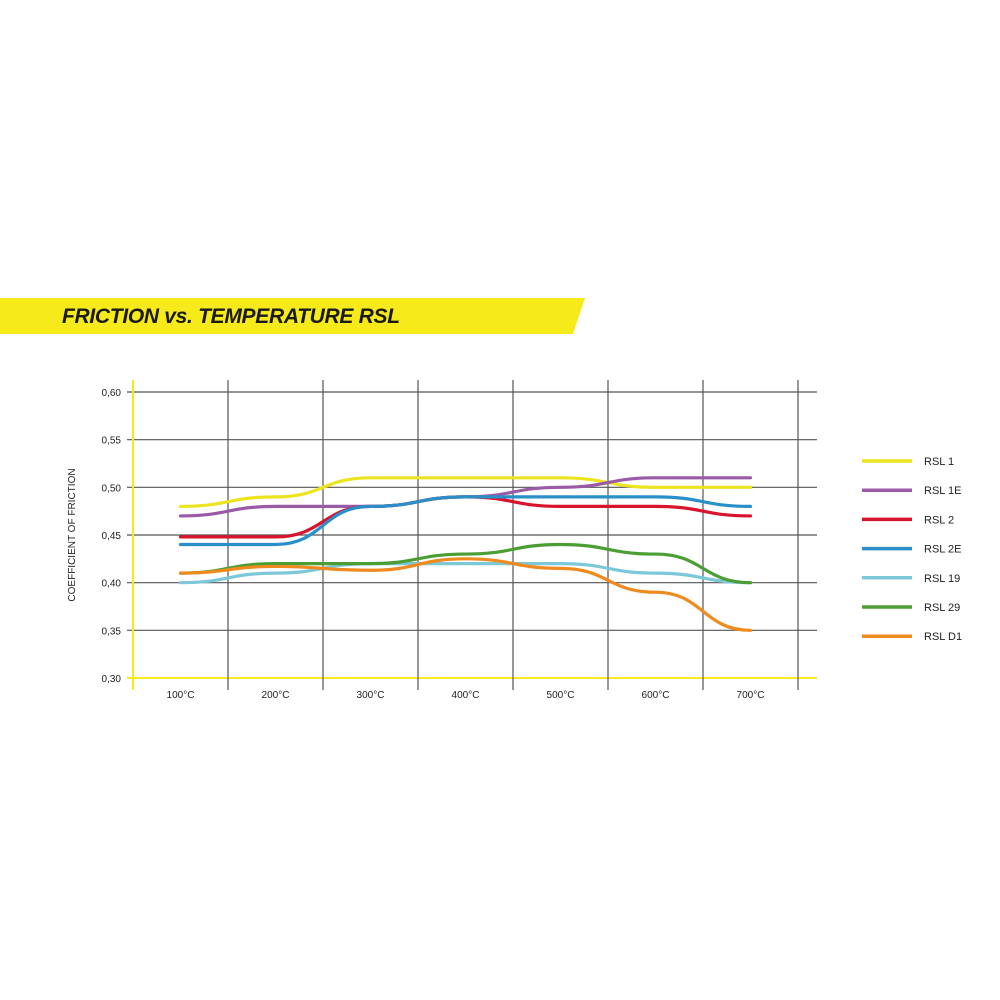 This screenshot has height=1000, width=1000. I want to click on y-tick-label: 0,55, so click(112, 441).